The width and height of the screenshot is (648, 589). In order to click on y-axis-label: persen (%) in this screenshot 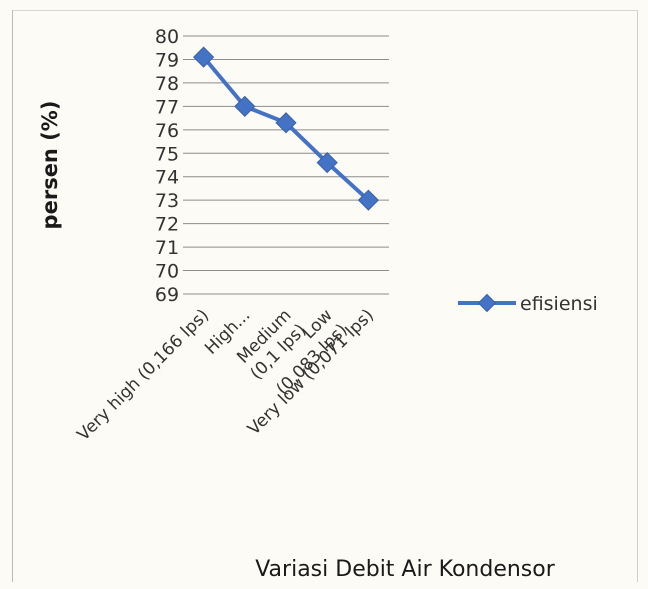, I will do `click(50, 165)`.